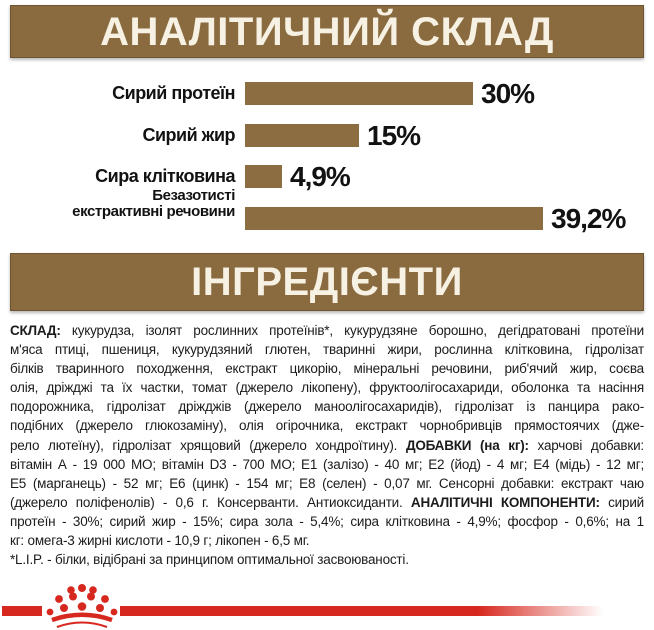  I want to click on ingredients-banner: ІНГРЕДІЄНТИ, so click(327, 282).